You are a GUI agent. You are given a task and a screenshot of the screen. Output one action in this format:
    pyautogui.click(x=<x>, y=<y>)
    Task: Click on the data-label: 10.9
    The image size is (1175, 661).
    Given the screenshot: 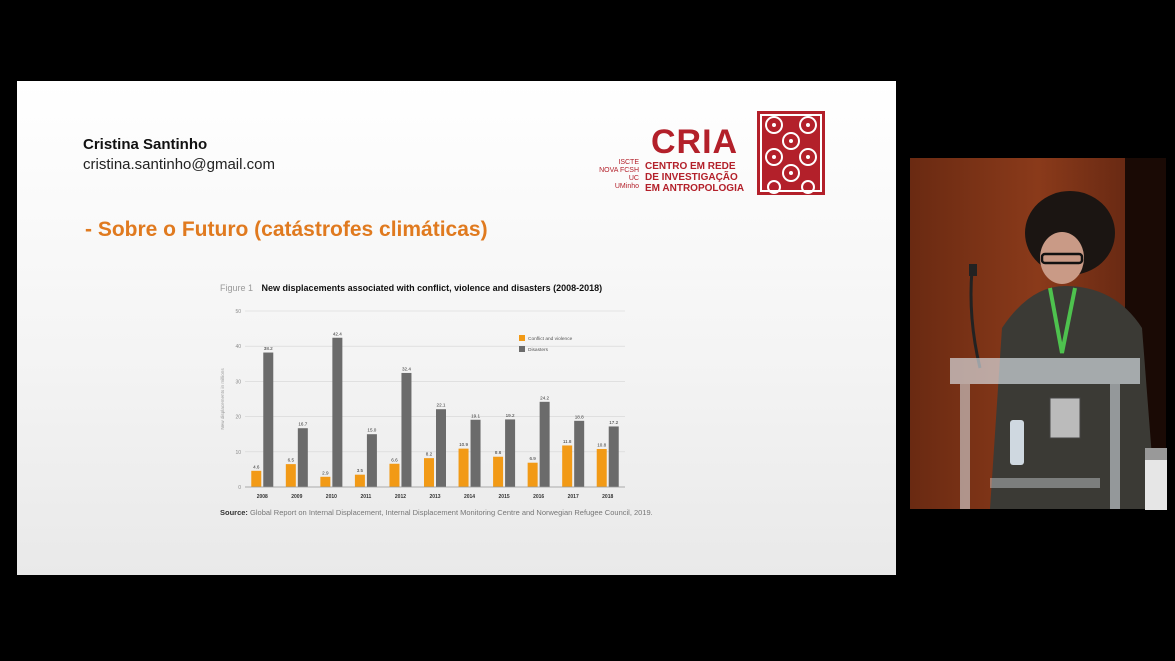 What is the action you would take?
    pyautogui.click(x=463, y=444)
    